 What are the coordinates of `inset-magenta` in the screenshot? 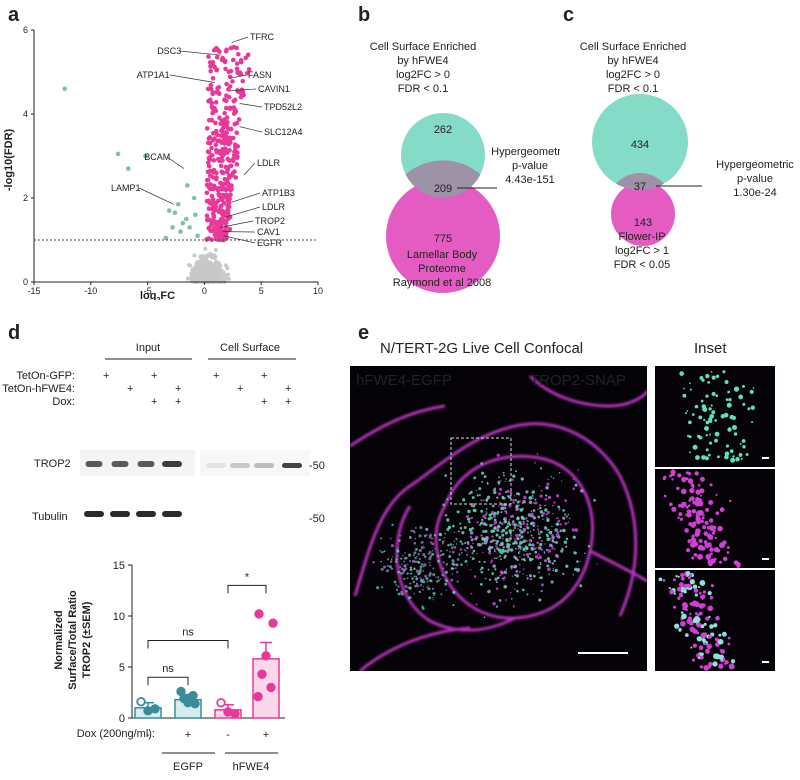 It's located at (715, 518).